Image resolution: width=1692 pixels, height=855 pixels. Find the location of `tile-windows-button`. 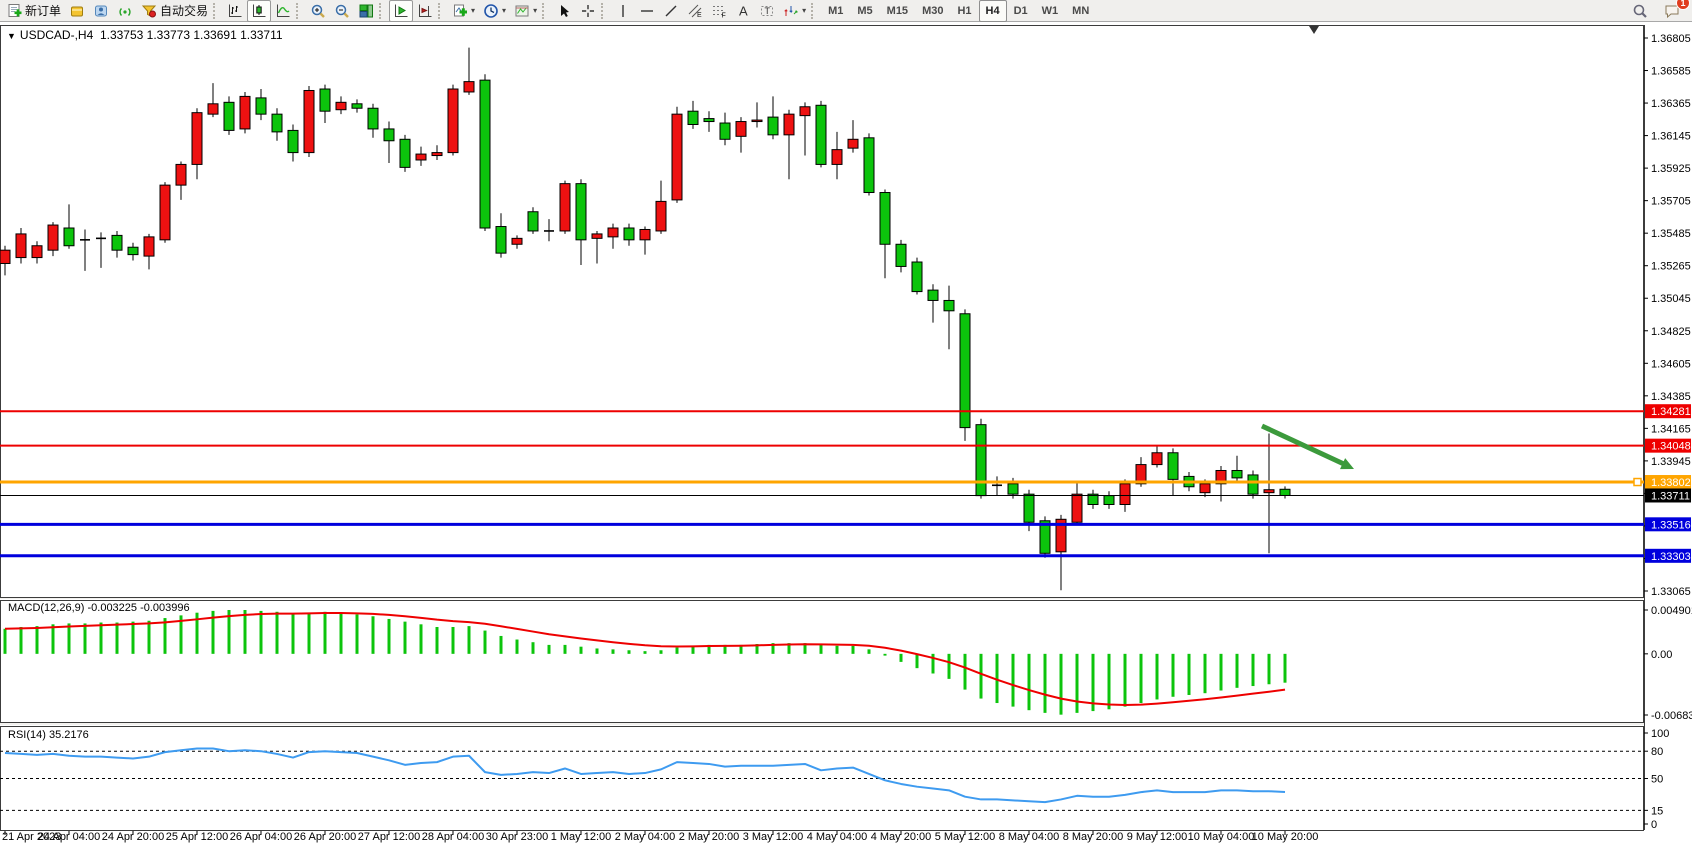

tile-windows-button is located at coordinates (366, 11).